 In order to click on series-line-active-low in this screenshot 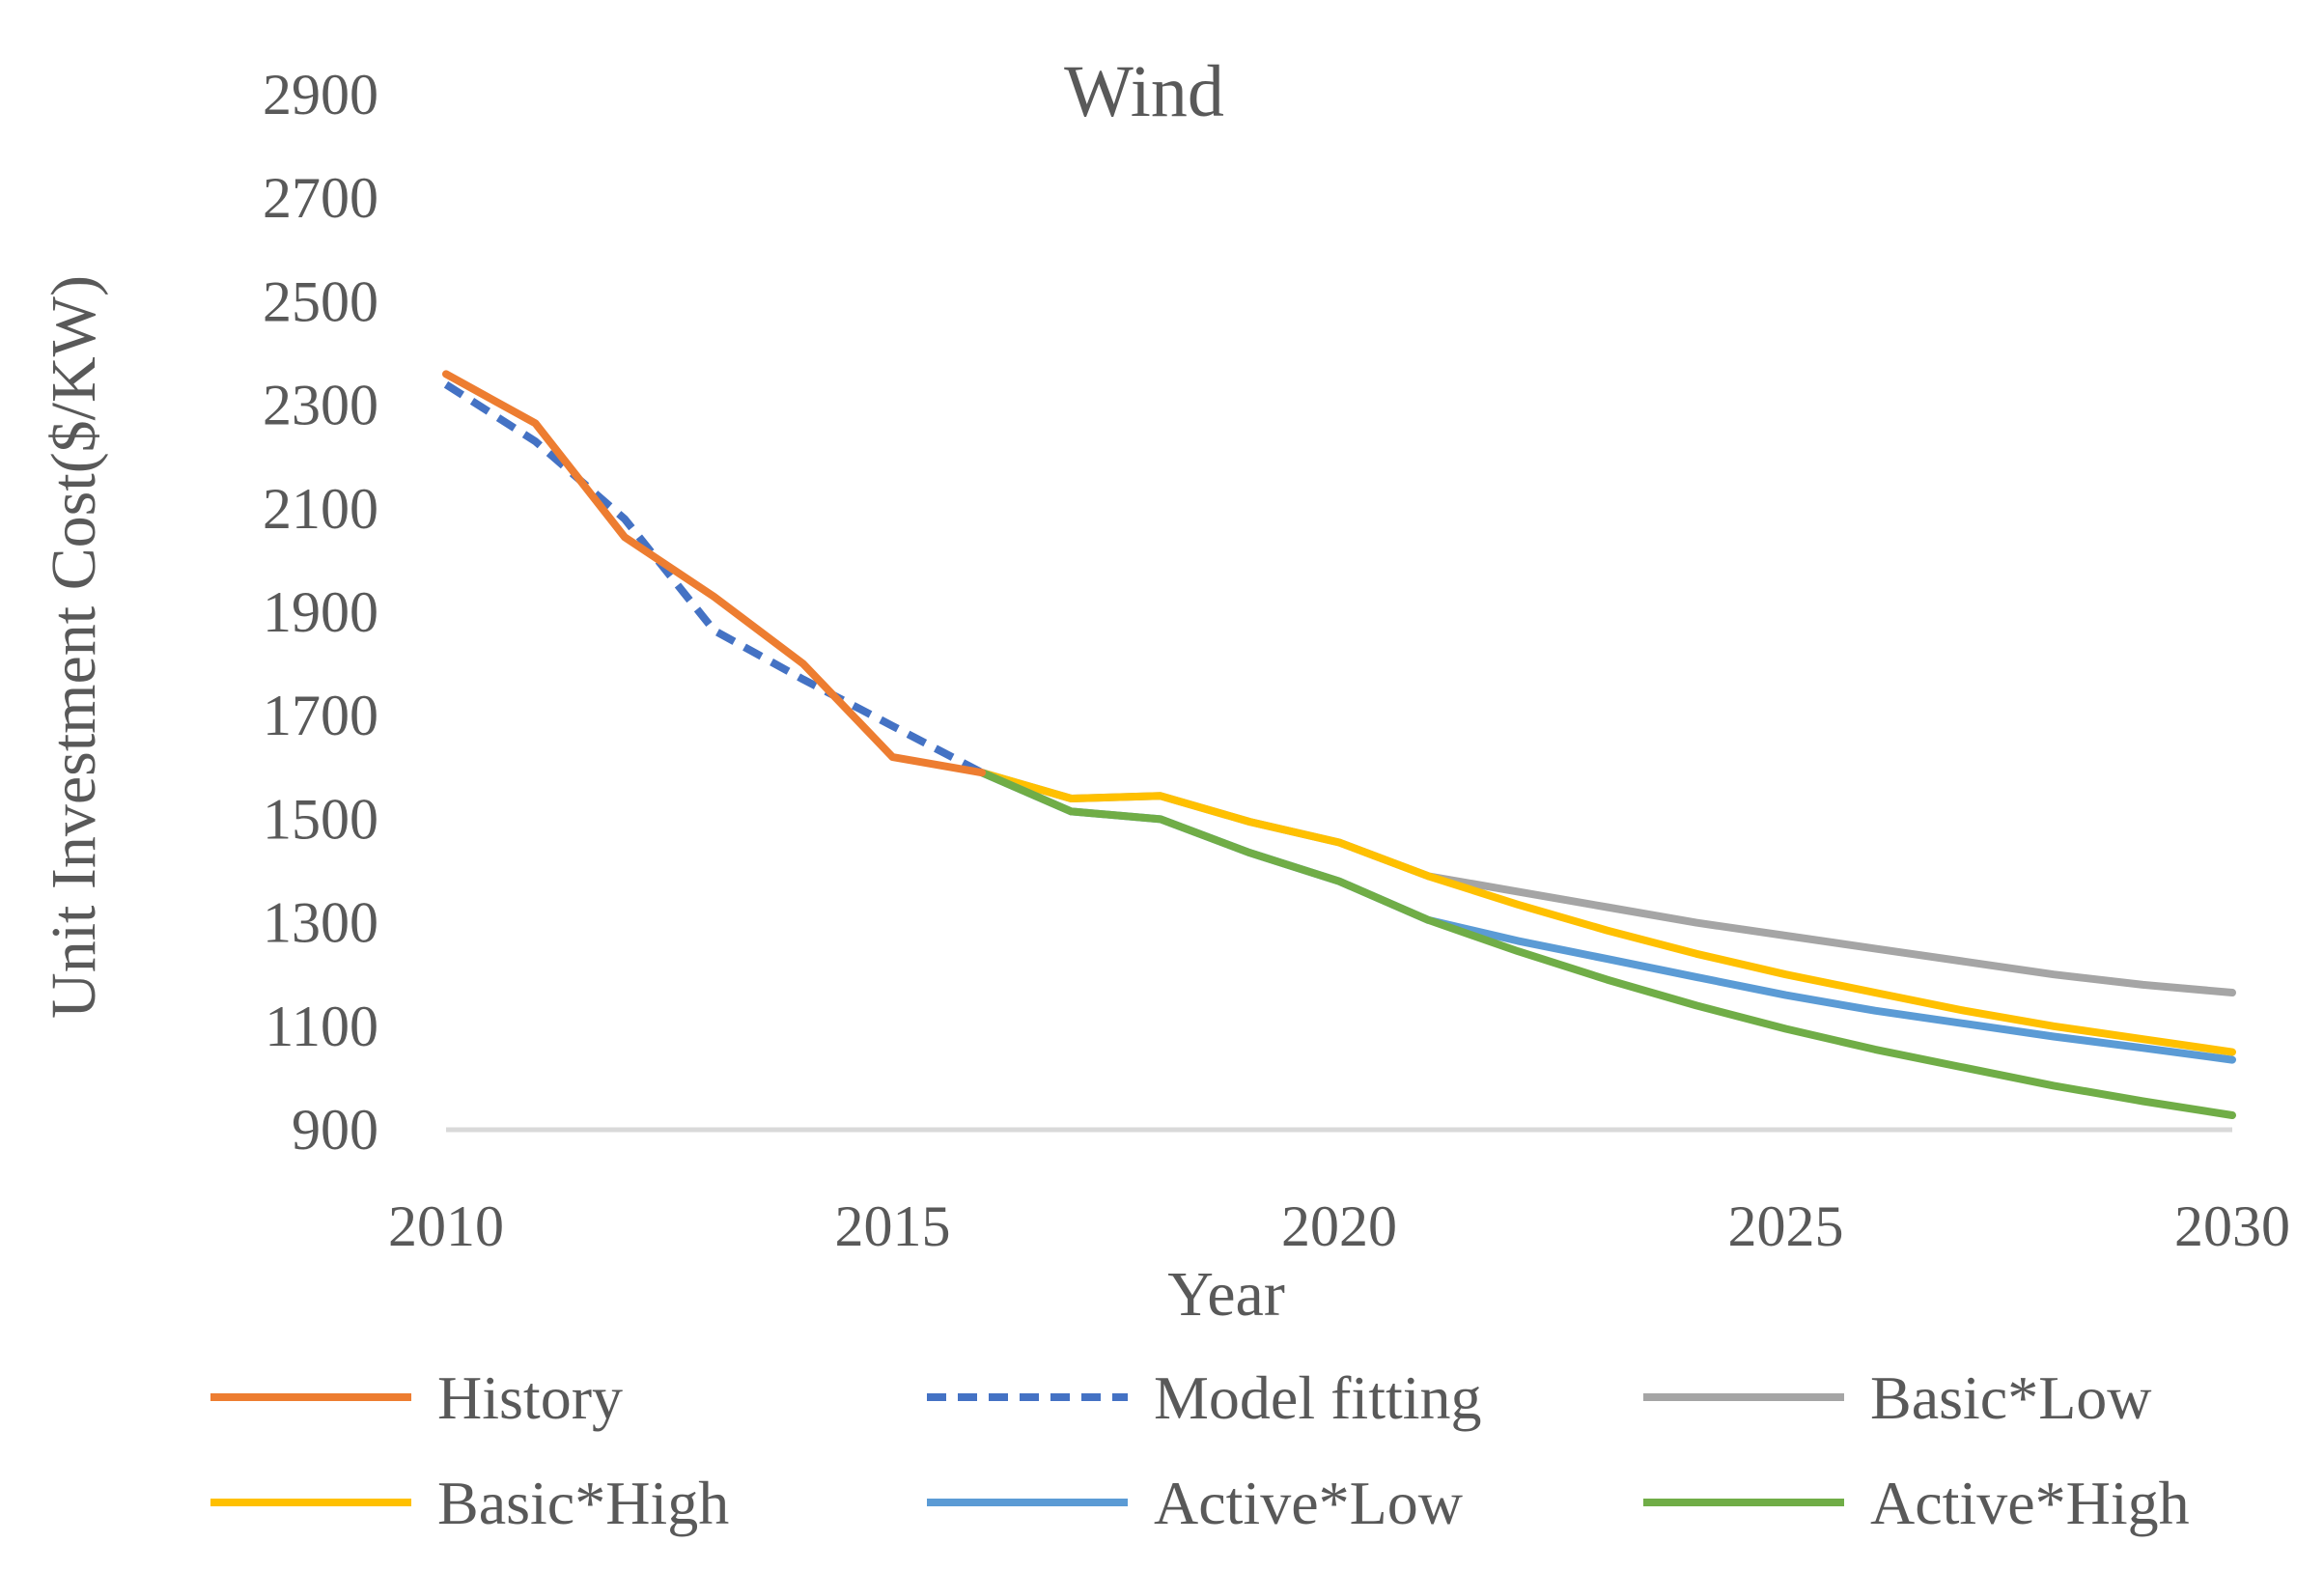, I will do `click(1607, 916)`.